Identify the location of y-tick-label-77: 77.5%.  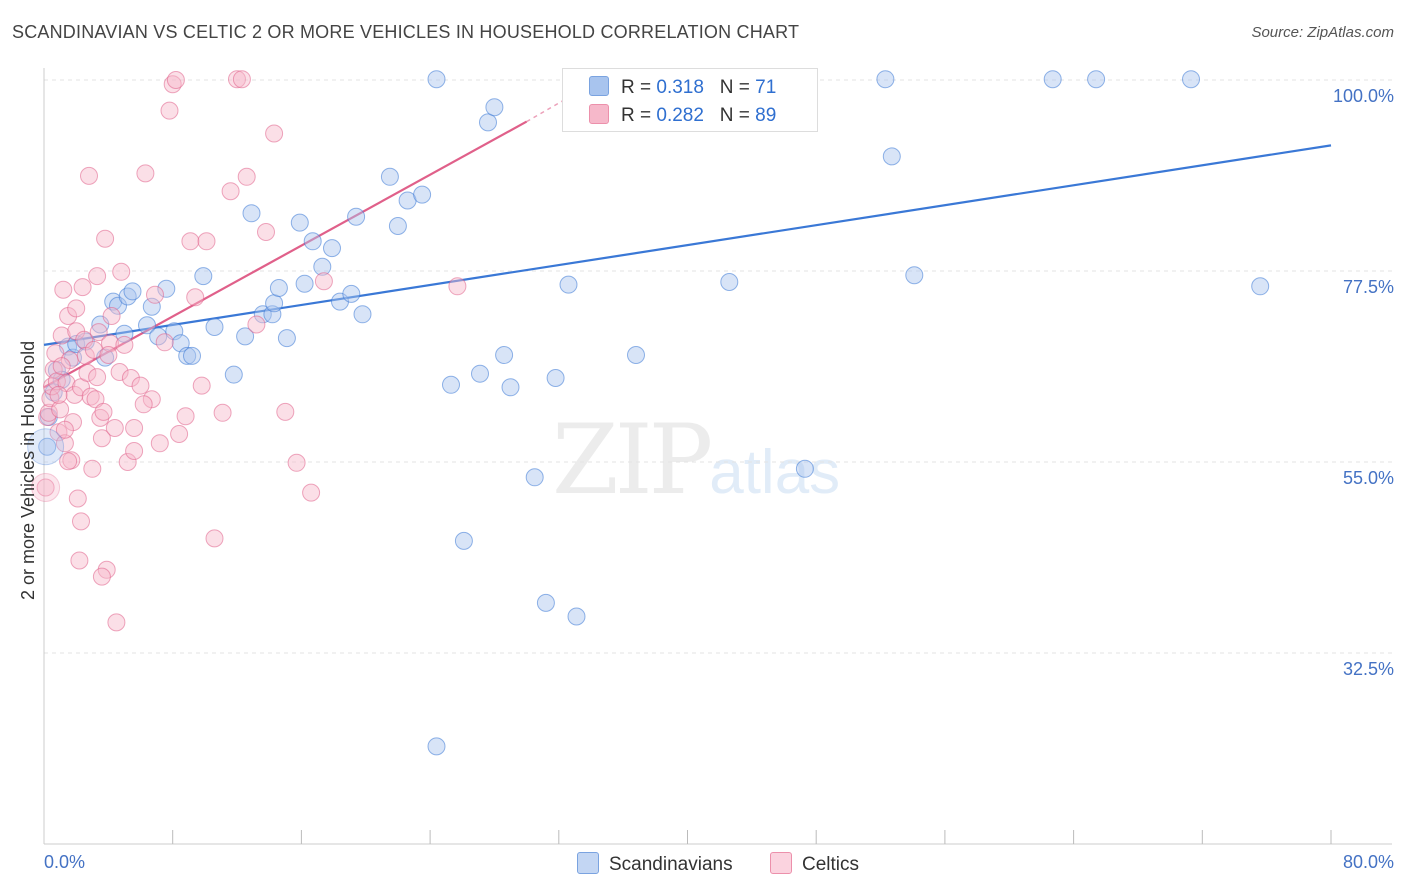
(1368, 287).